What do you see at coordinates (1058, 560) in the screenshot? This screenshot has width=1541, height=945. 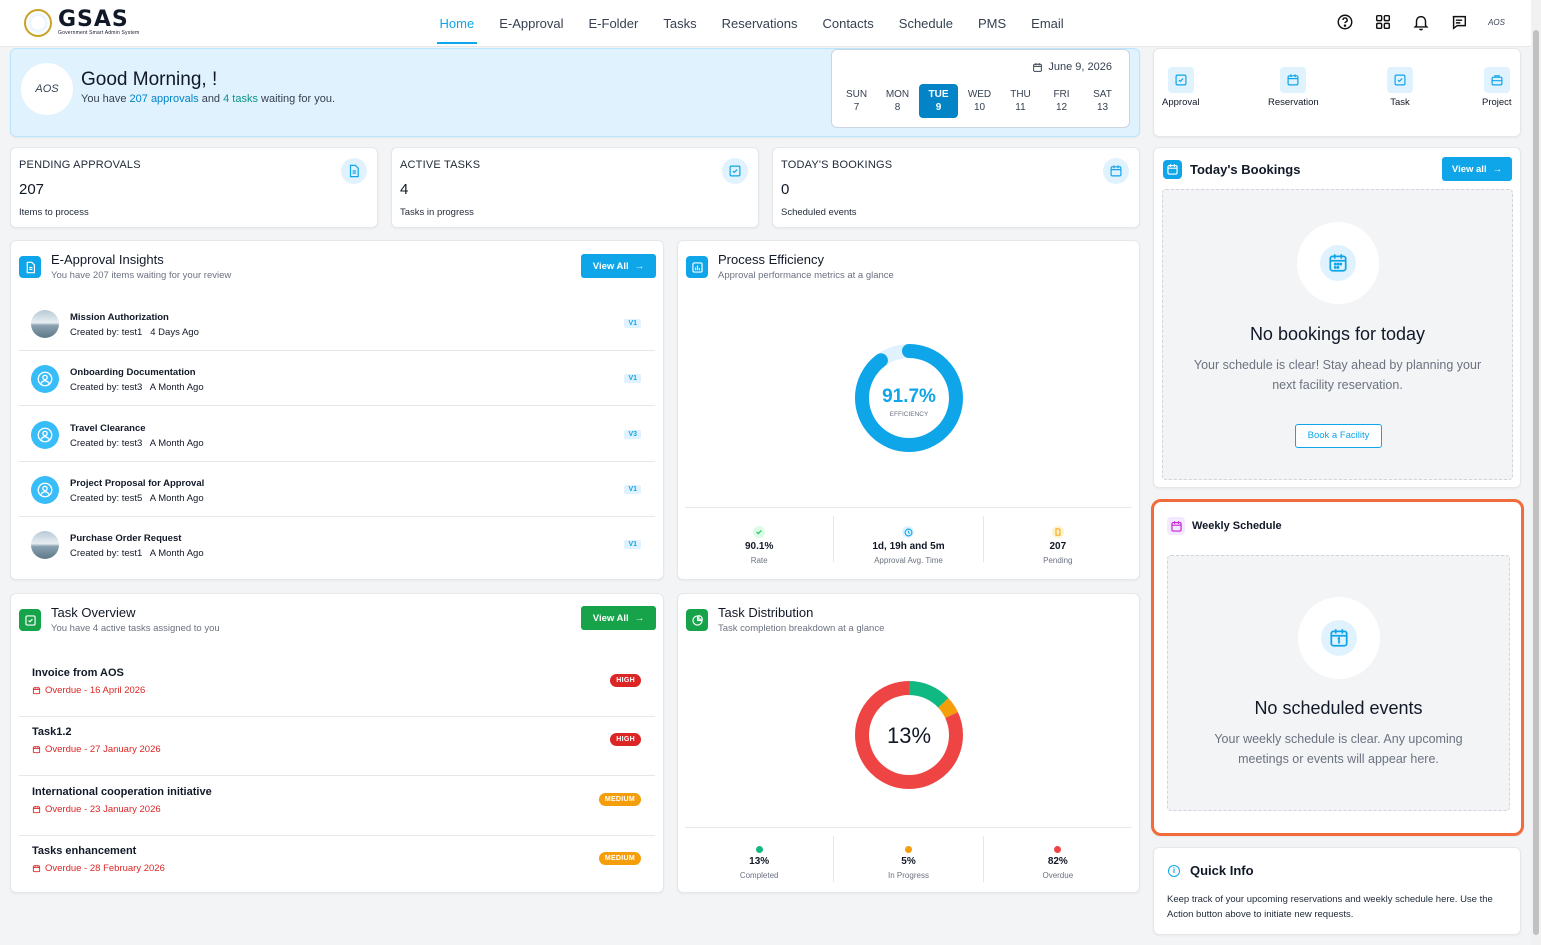 I see `metric-label: Pending` at bounding box center [1058, 560].